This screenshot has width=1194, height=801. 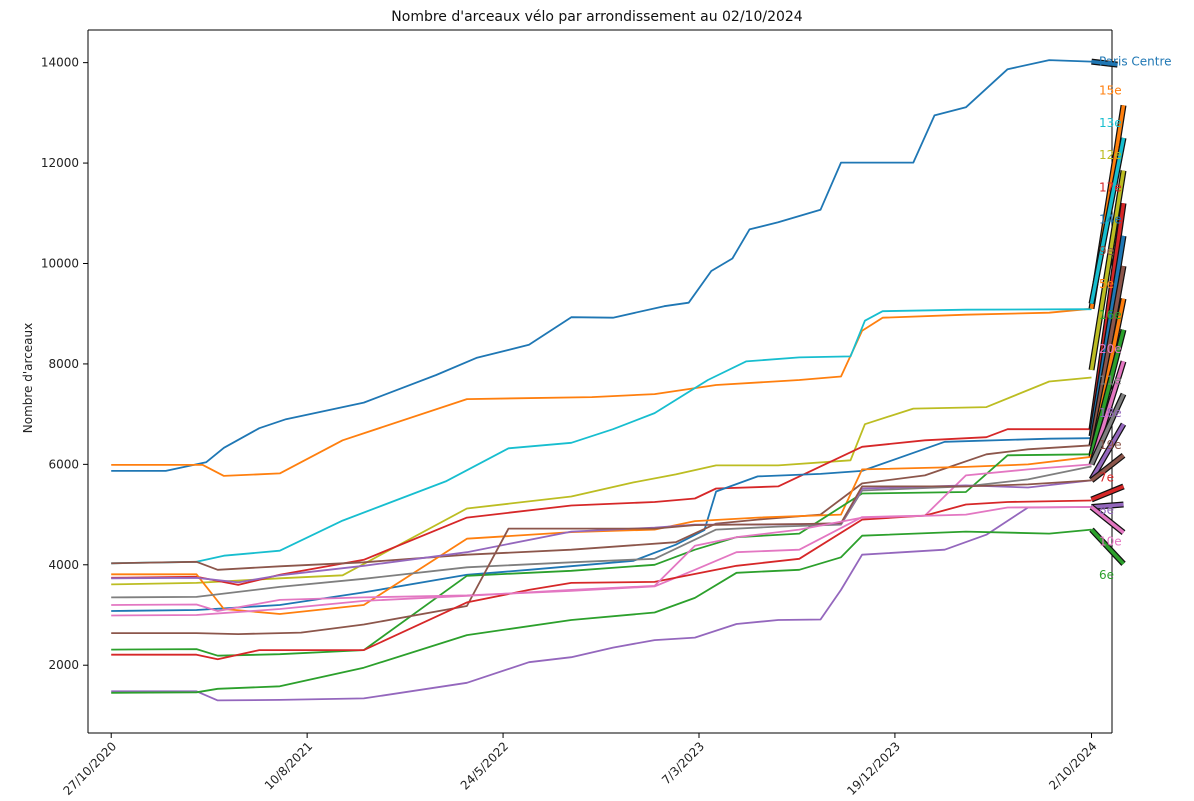 I want to click on series-label-17e: 17e, so click(x=1110, y=188).